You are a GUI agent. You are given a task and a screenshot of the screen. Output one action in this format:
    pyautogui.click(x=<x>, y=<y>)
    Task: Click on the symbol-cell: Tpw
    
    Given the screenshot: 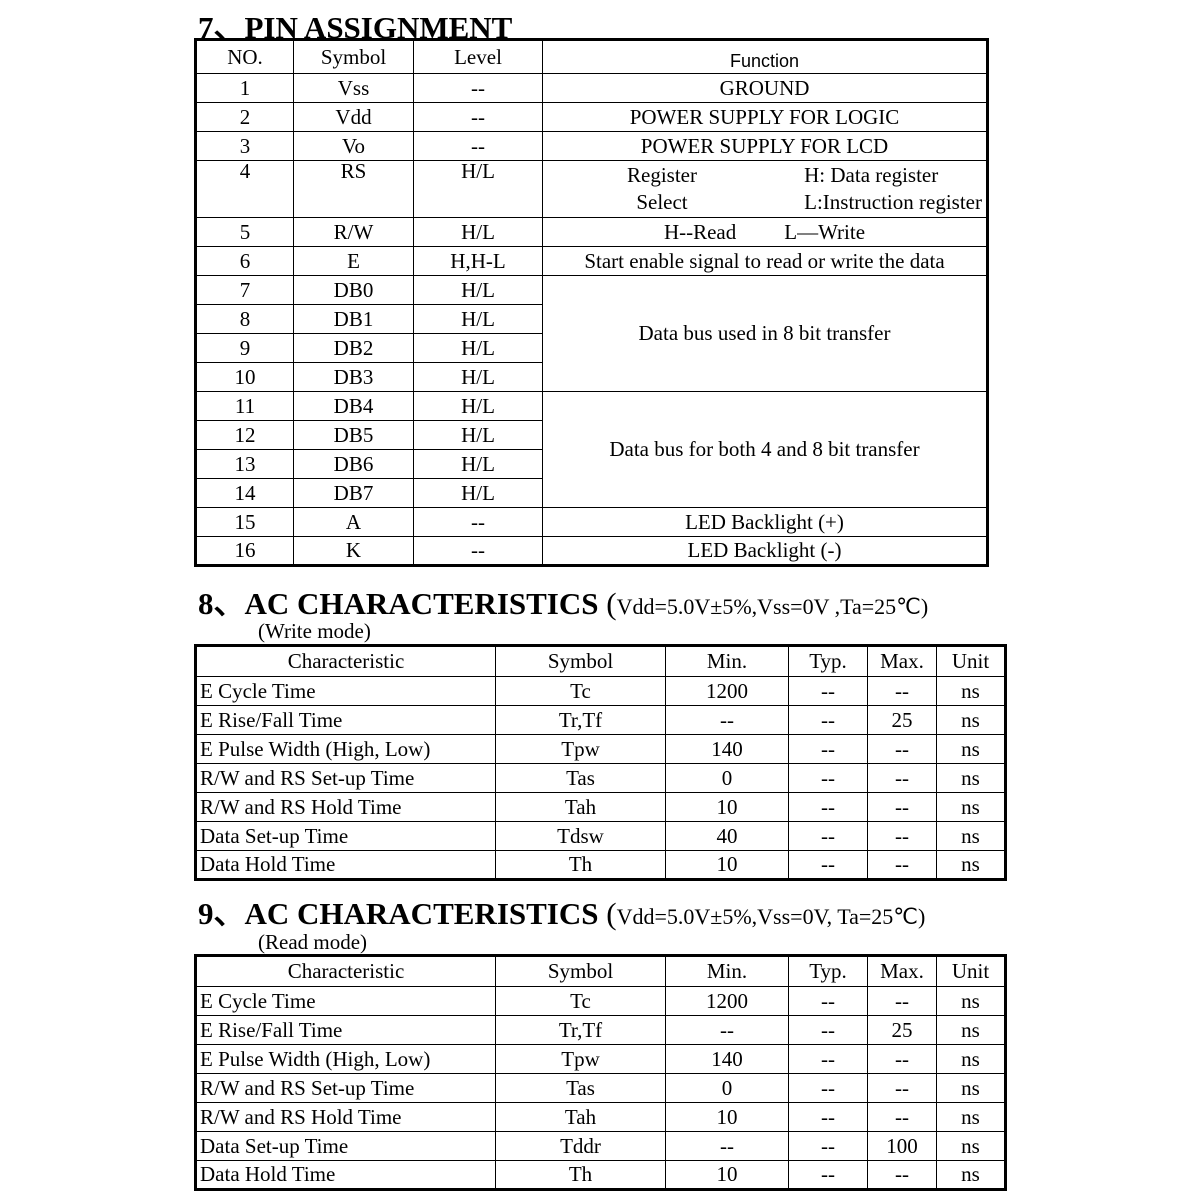 What is the action you would take?
    pyautogui.click(x=580, y=1059)
    